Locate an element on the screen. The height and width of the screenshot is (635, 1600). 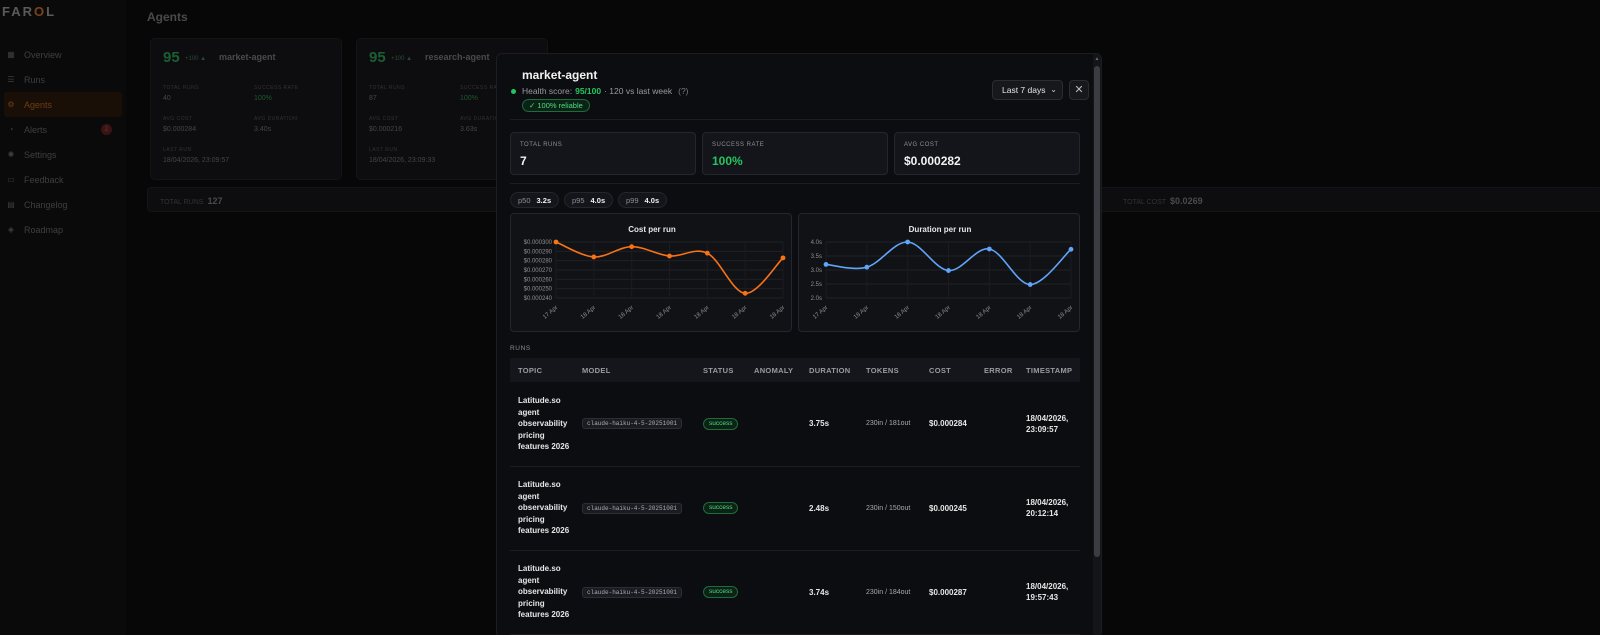
column-header: ERROR is located at coordinates (997, 370).